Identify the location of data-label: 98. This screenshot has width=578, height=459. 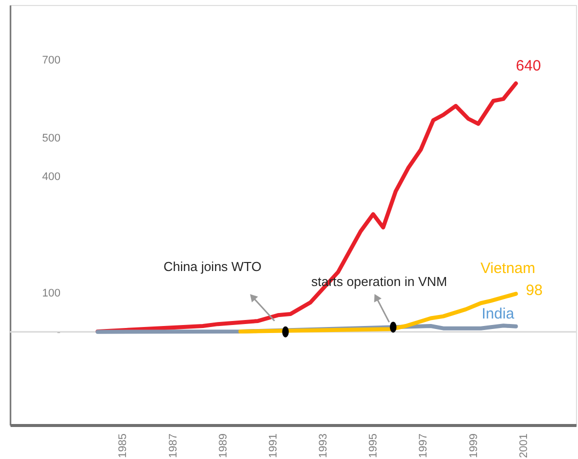
(534, 290).